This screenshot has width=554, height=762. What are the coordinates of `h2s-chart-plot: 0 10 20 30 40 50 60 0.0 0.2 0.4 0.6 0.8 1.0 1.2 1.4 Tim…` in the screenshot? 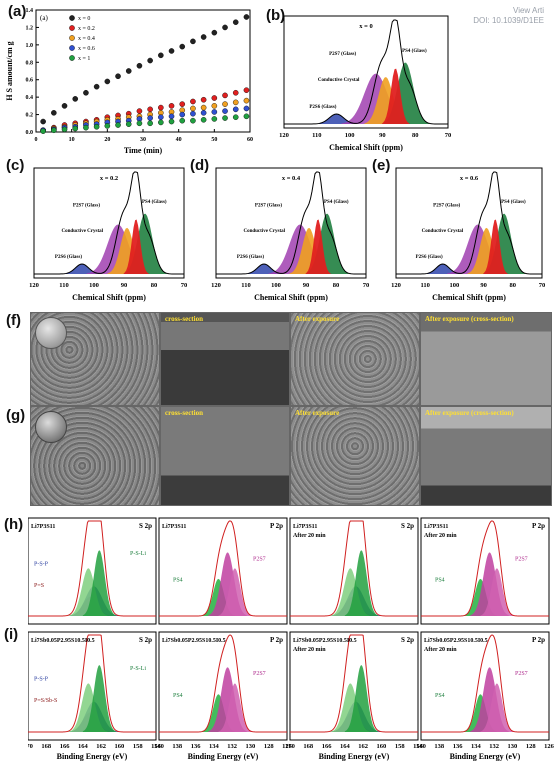 It's located at (129, 81).